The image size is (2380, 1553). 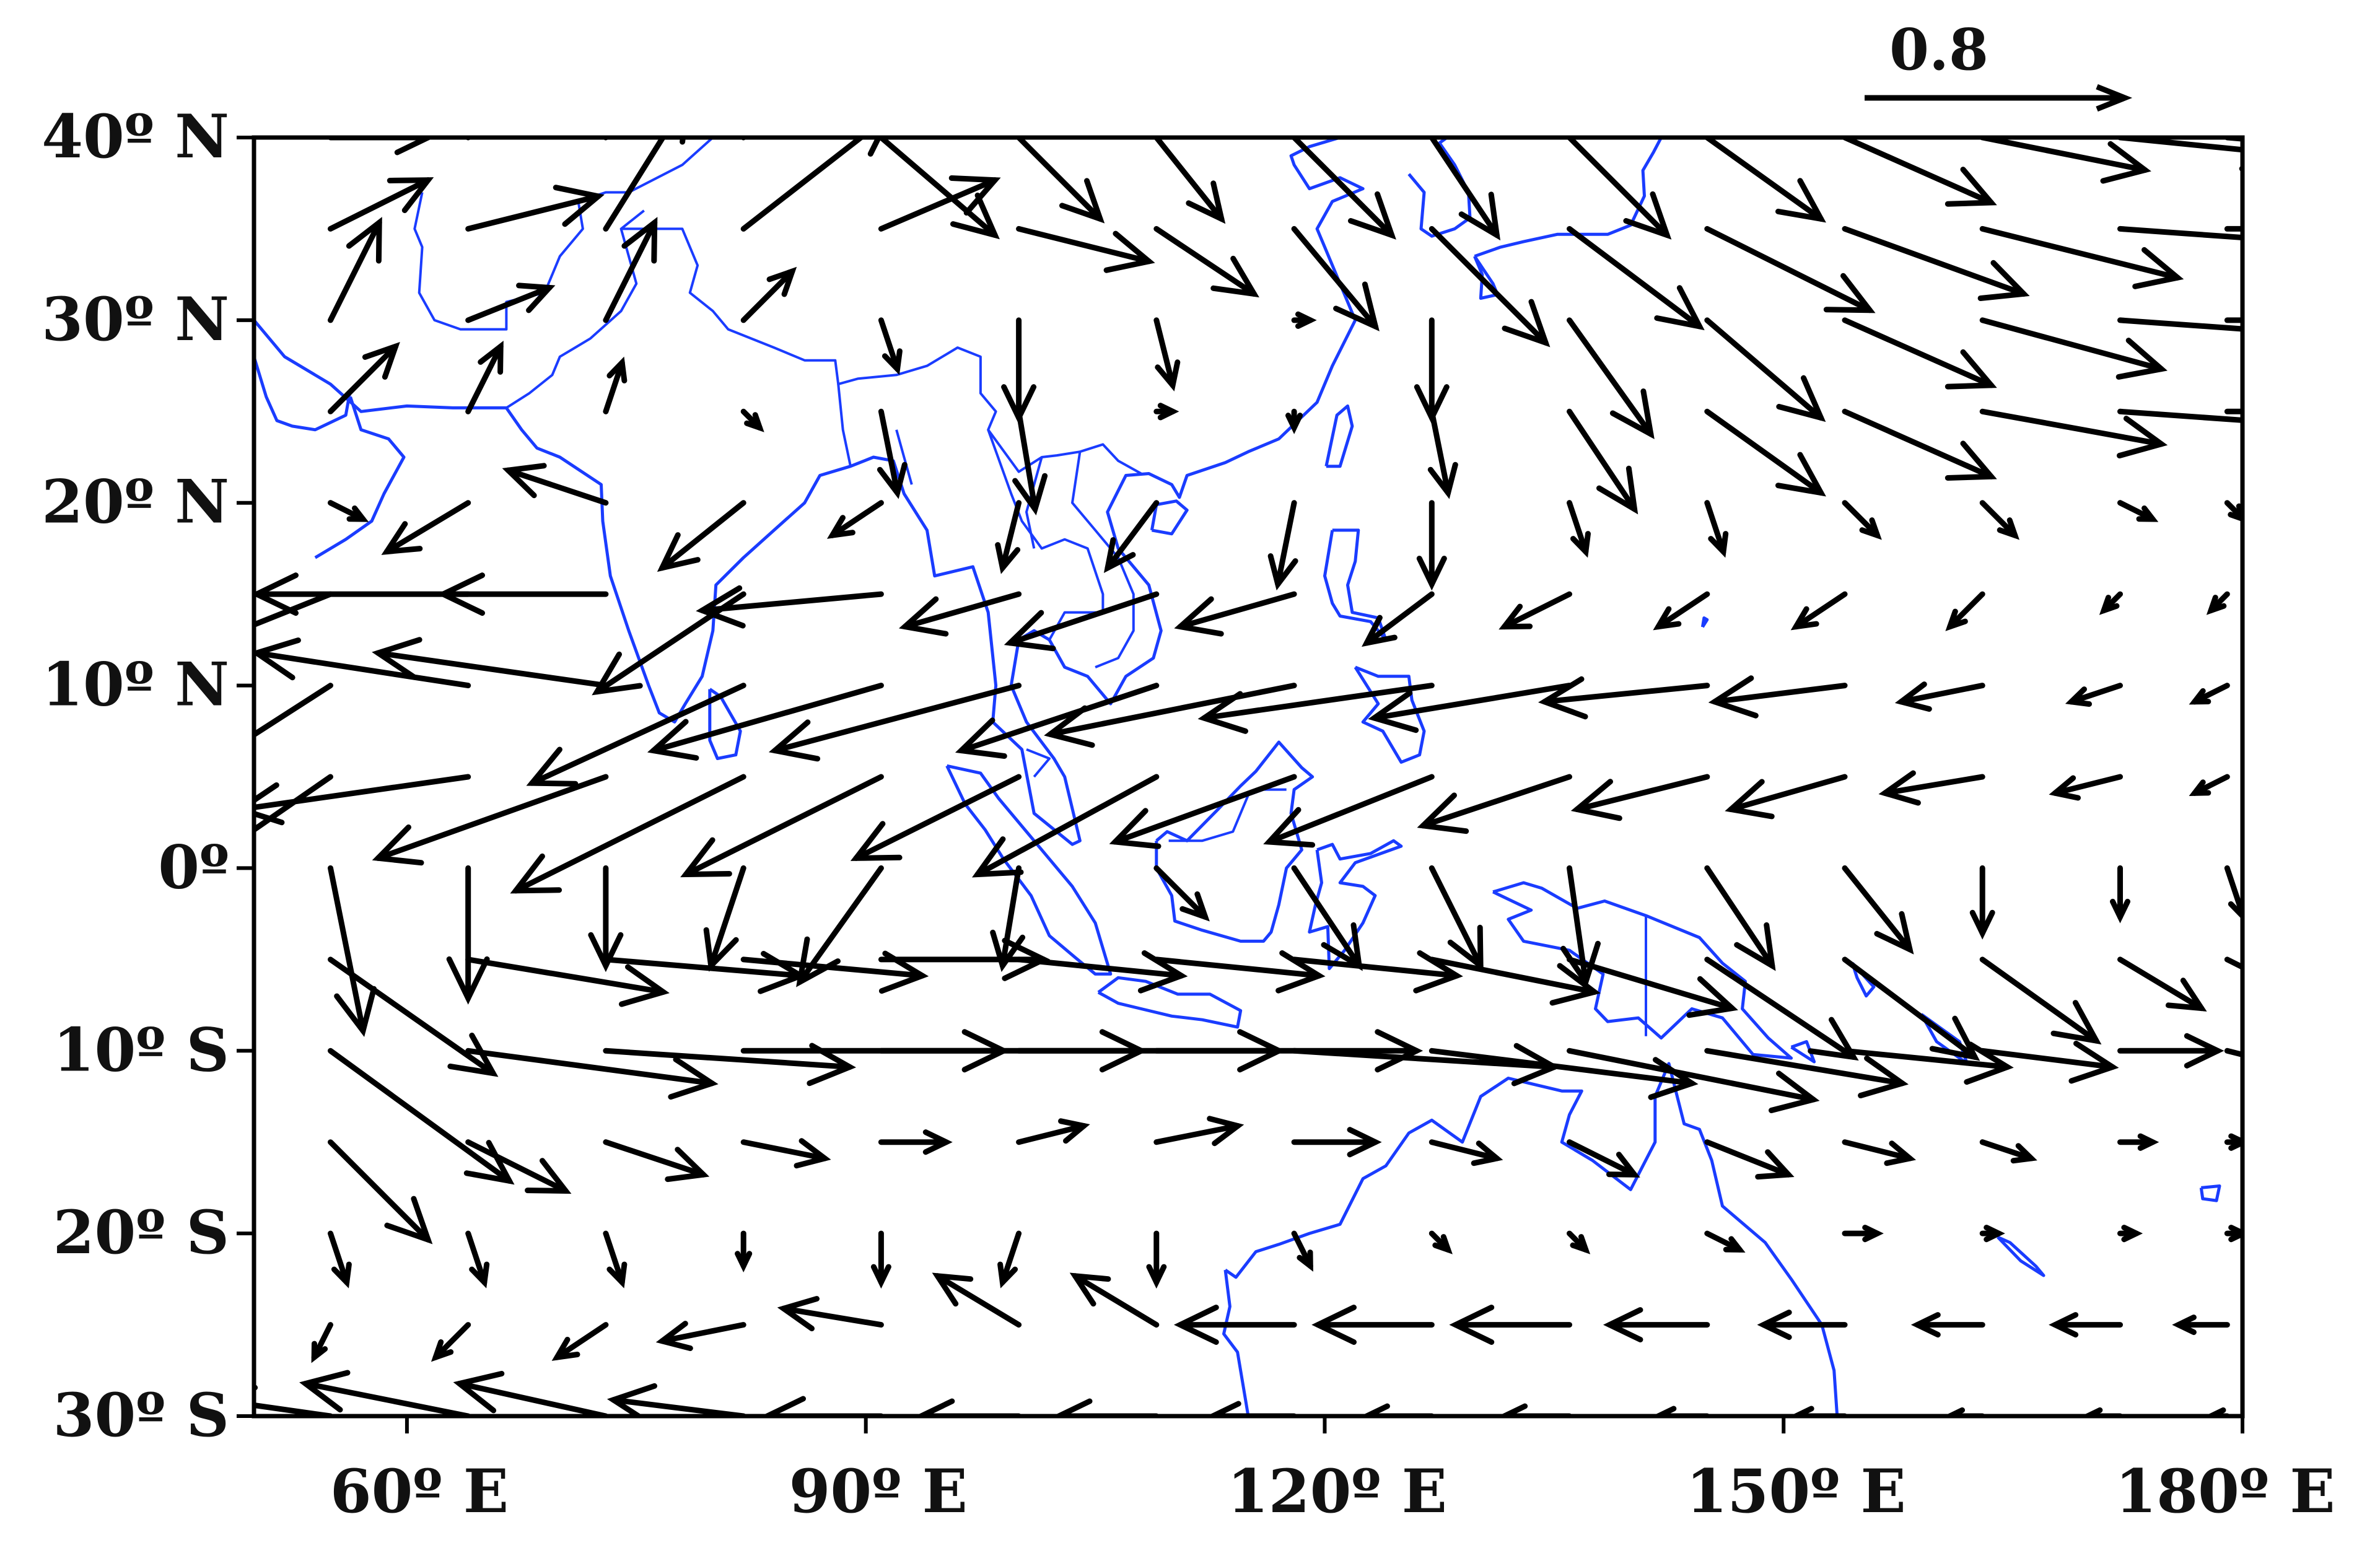 What do you see at coordinates (141, 1050) in the screenshot?
I see `lat-tick-label: 10º S` at bounding box center [141, 1050].